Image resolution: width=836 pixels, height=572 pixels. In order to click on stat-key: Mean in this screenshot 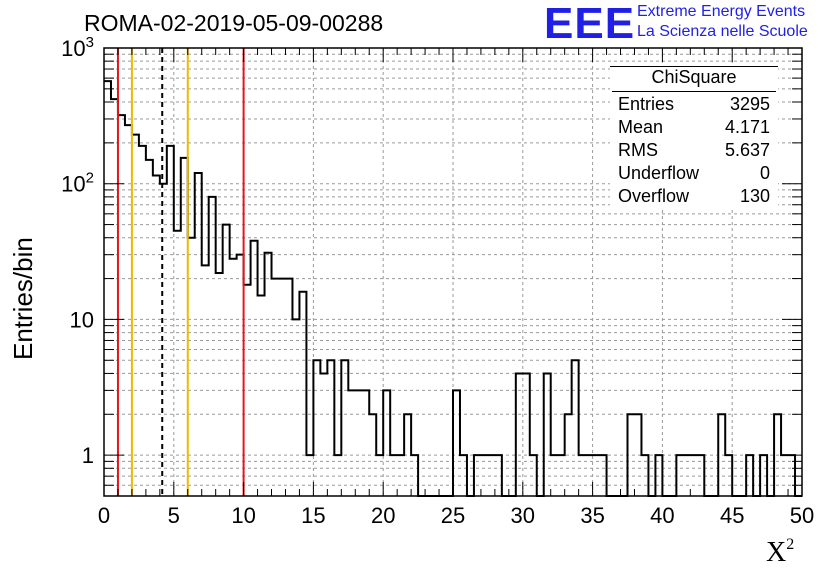, I will do `click(641, 127)`.